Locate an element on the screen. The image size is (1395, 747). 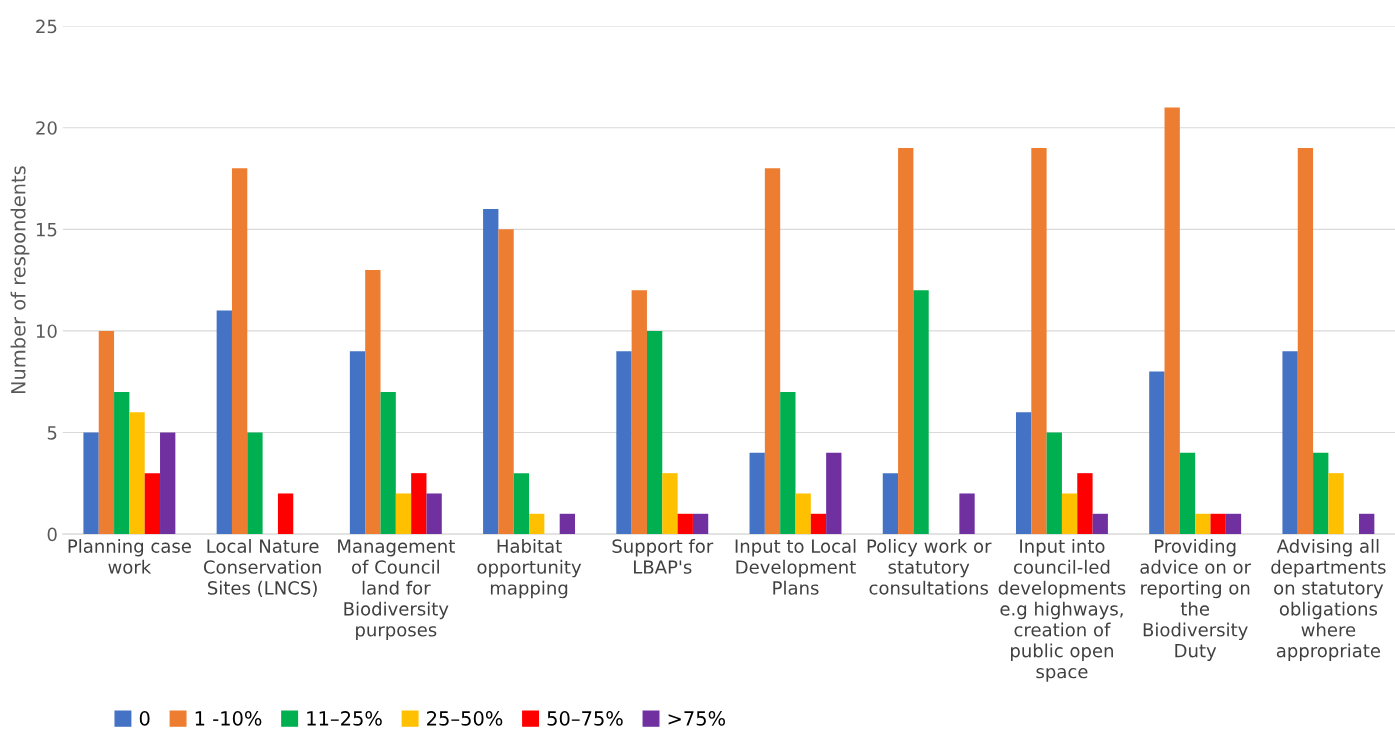
x-tick-label: Local Nature Conservation Sites (LNCS) is located at coordinates (262, 567).